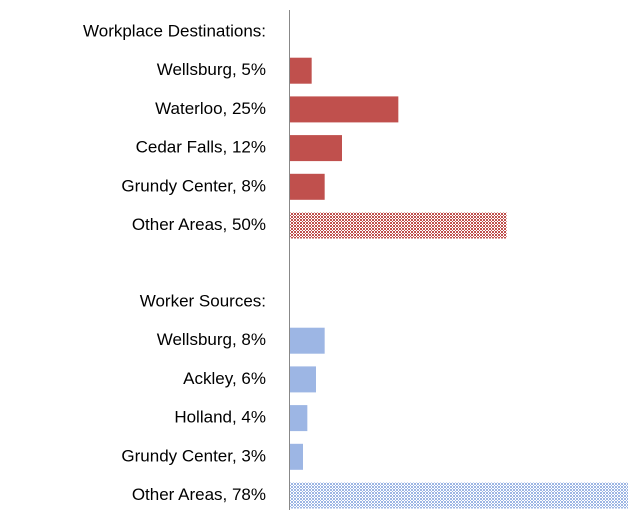  What do you see at coordinates (211, 339) in the screenshot?
I see `category-label: Wellsburg, 8%` at bounding box center [211, 339].